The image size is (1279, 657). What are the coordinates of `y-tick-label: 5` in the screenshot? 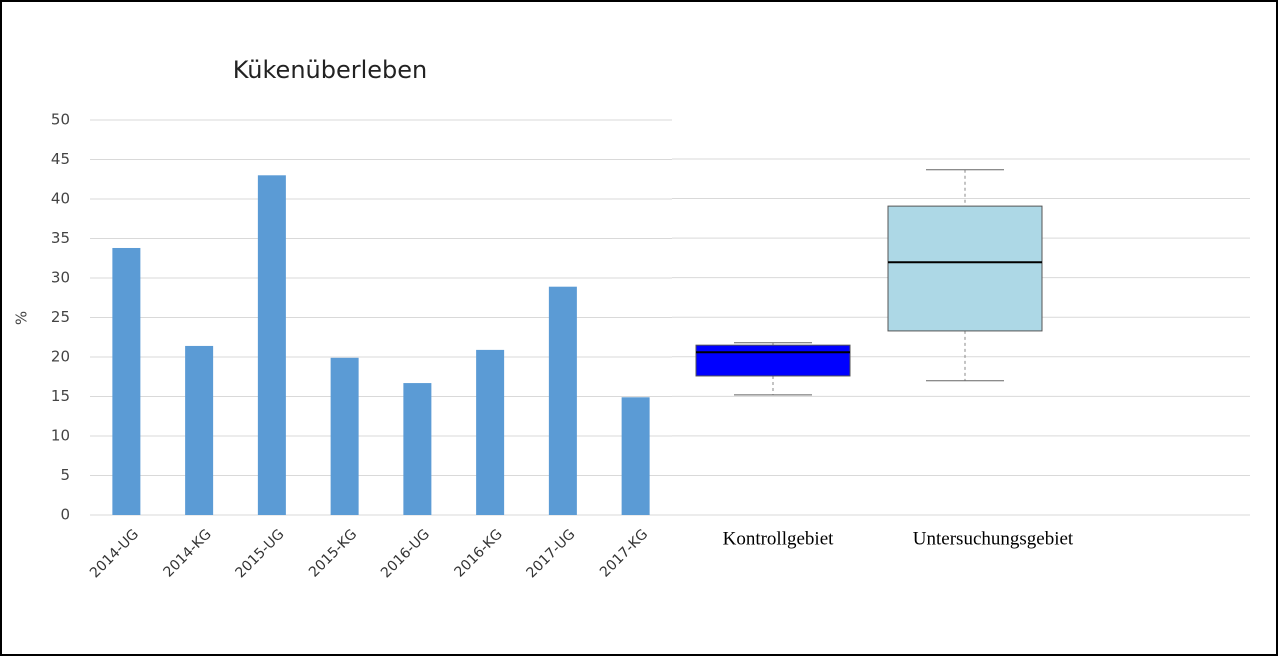 It's located at (65, 475).